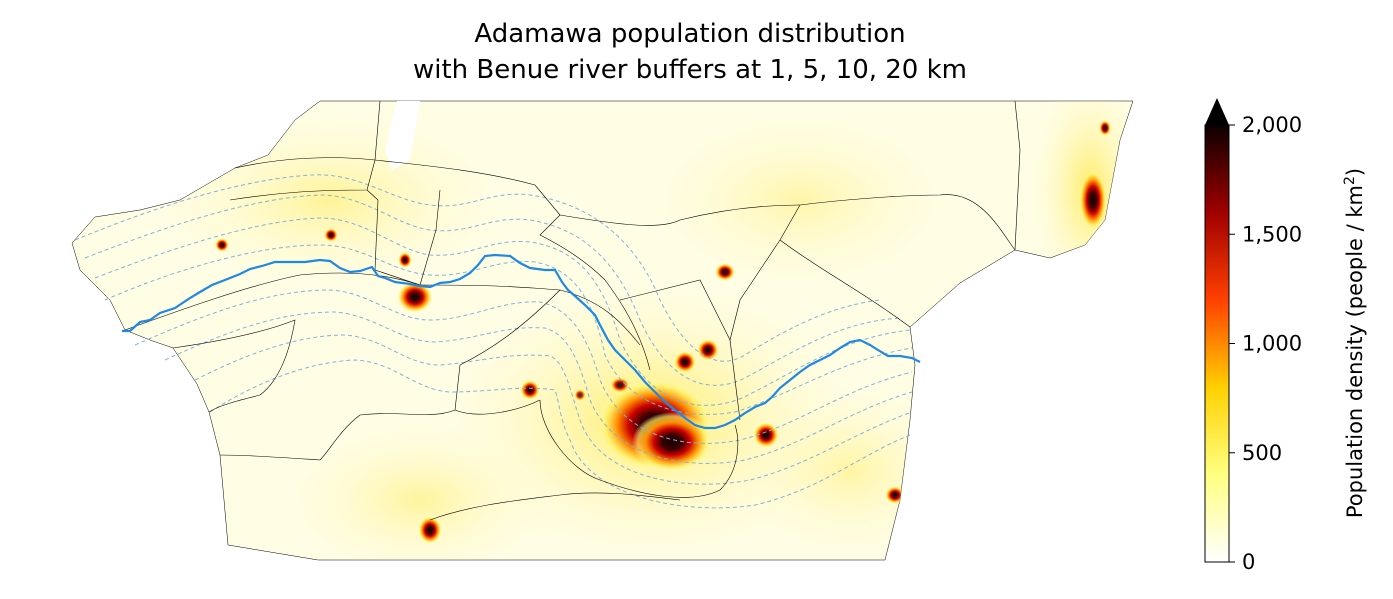 This screenshot has width=1393, height=599. I want to click on colorbar-tick-label: 500, so click(1262, 453).